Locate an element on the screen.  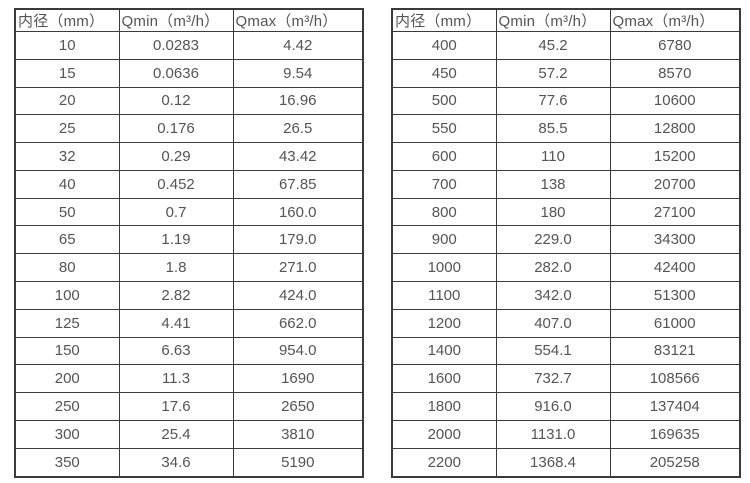
table-cell: 45.2 is located at coordinates (553, 45).